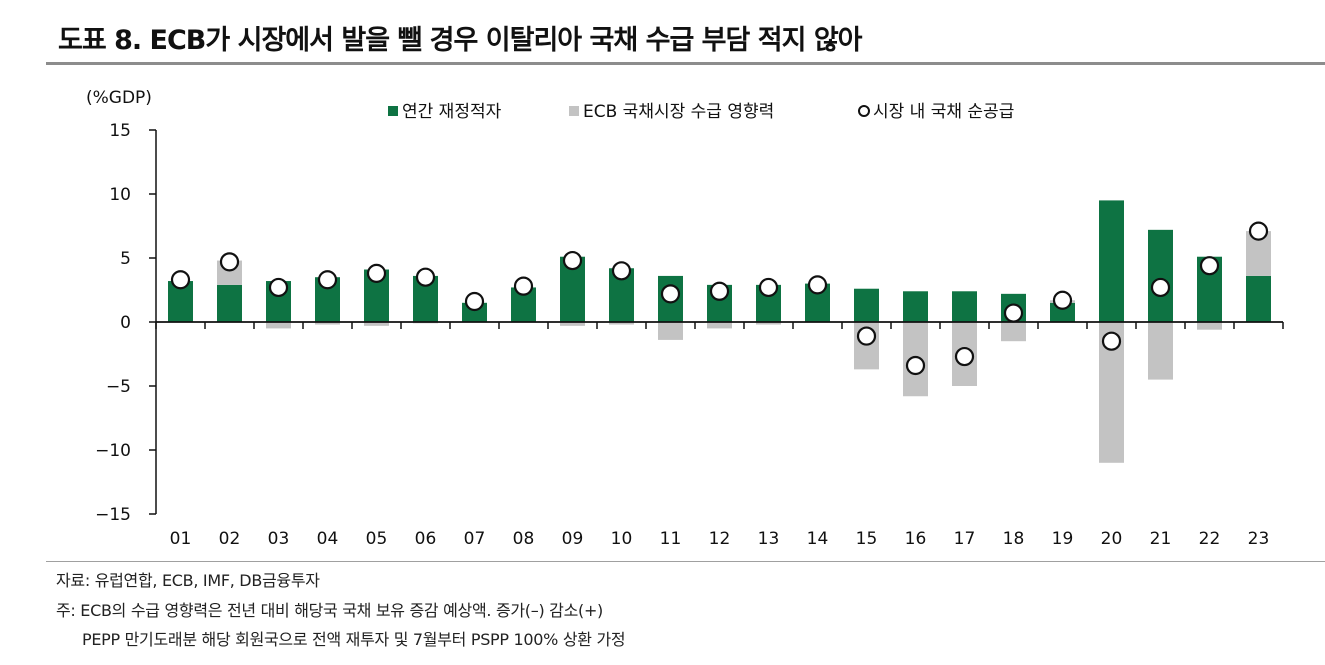  Describe the element at coordinates (720, 539) in the screenshot. I see `x-tick-label: 12` at that location.